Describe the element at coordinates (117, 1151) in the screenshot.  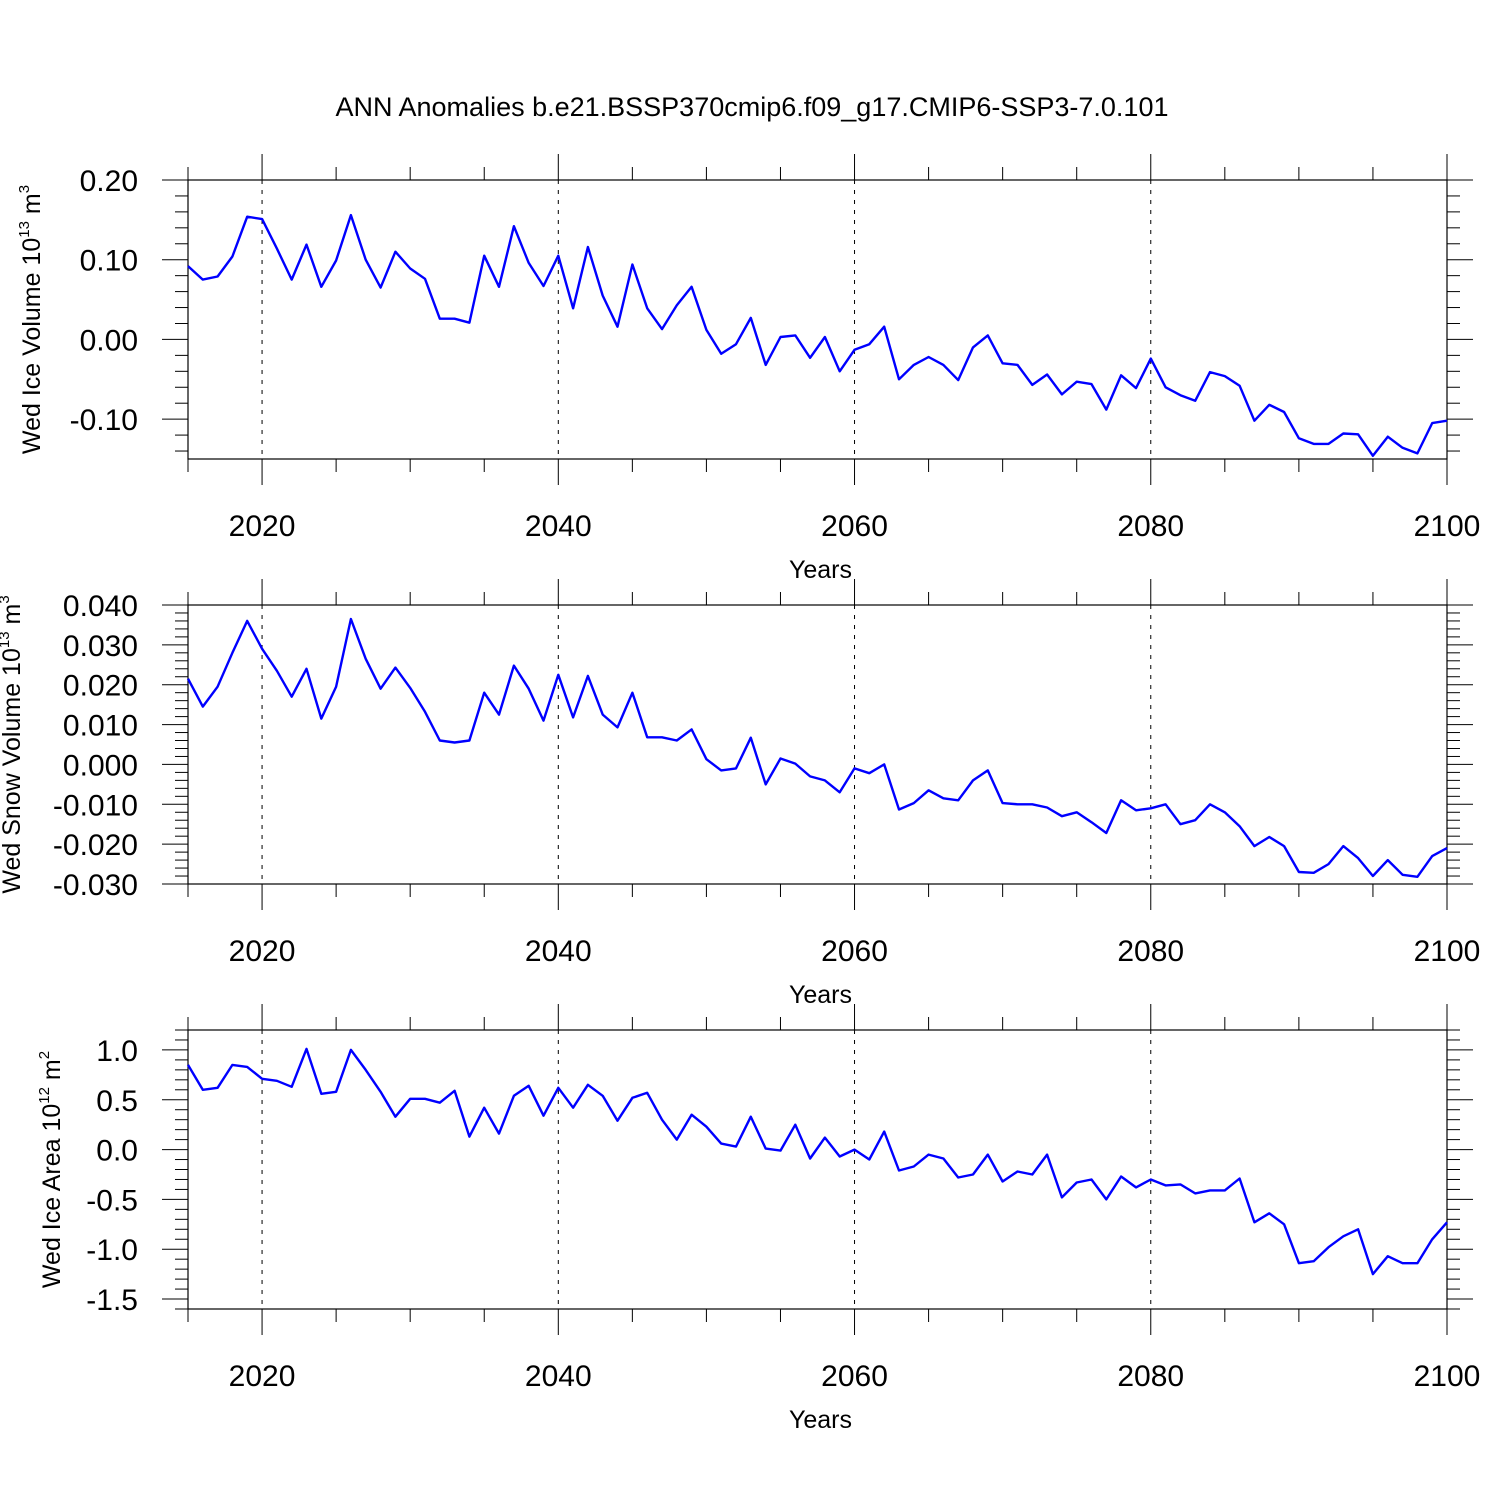
I see `y-tick-label: 0.0` at that location.